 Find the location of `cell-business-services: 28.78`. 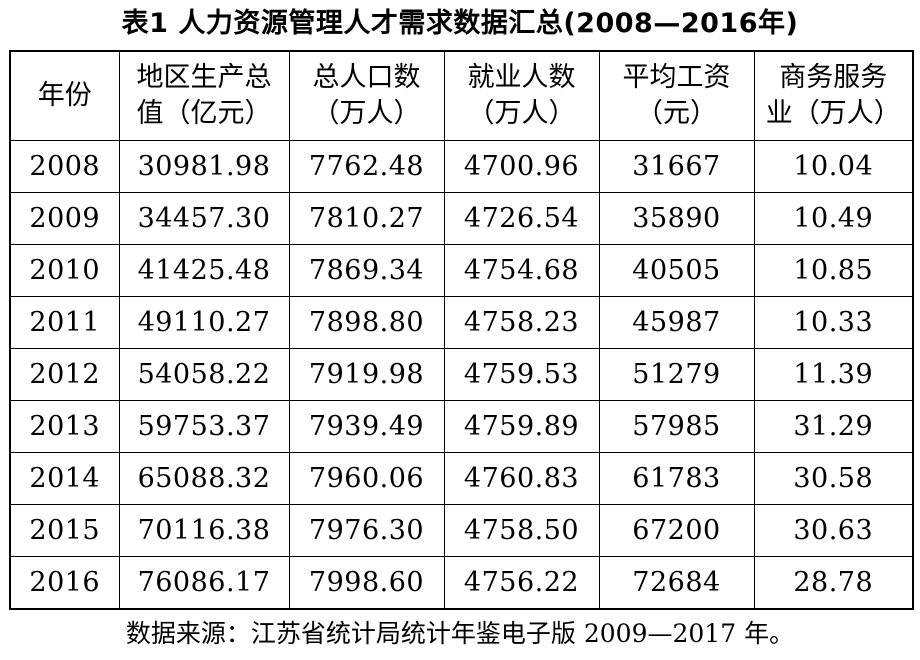

cell-business-services: 28.78 is located at coordinates (833, 583).